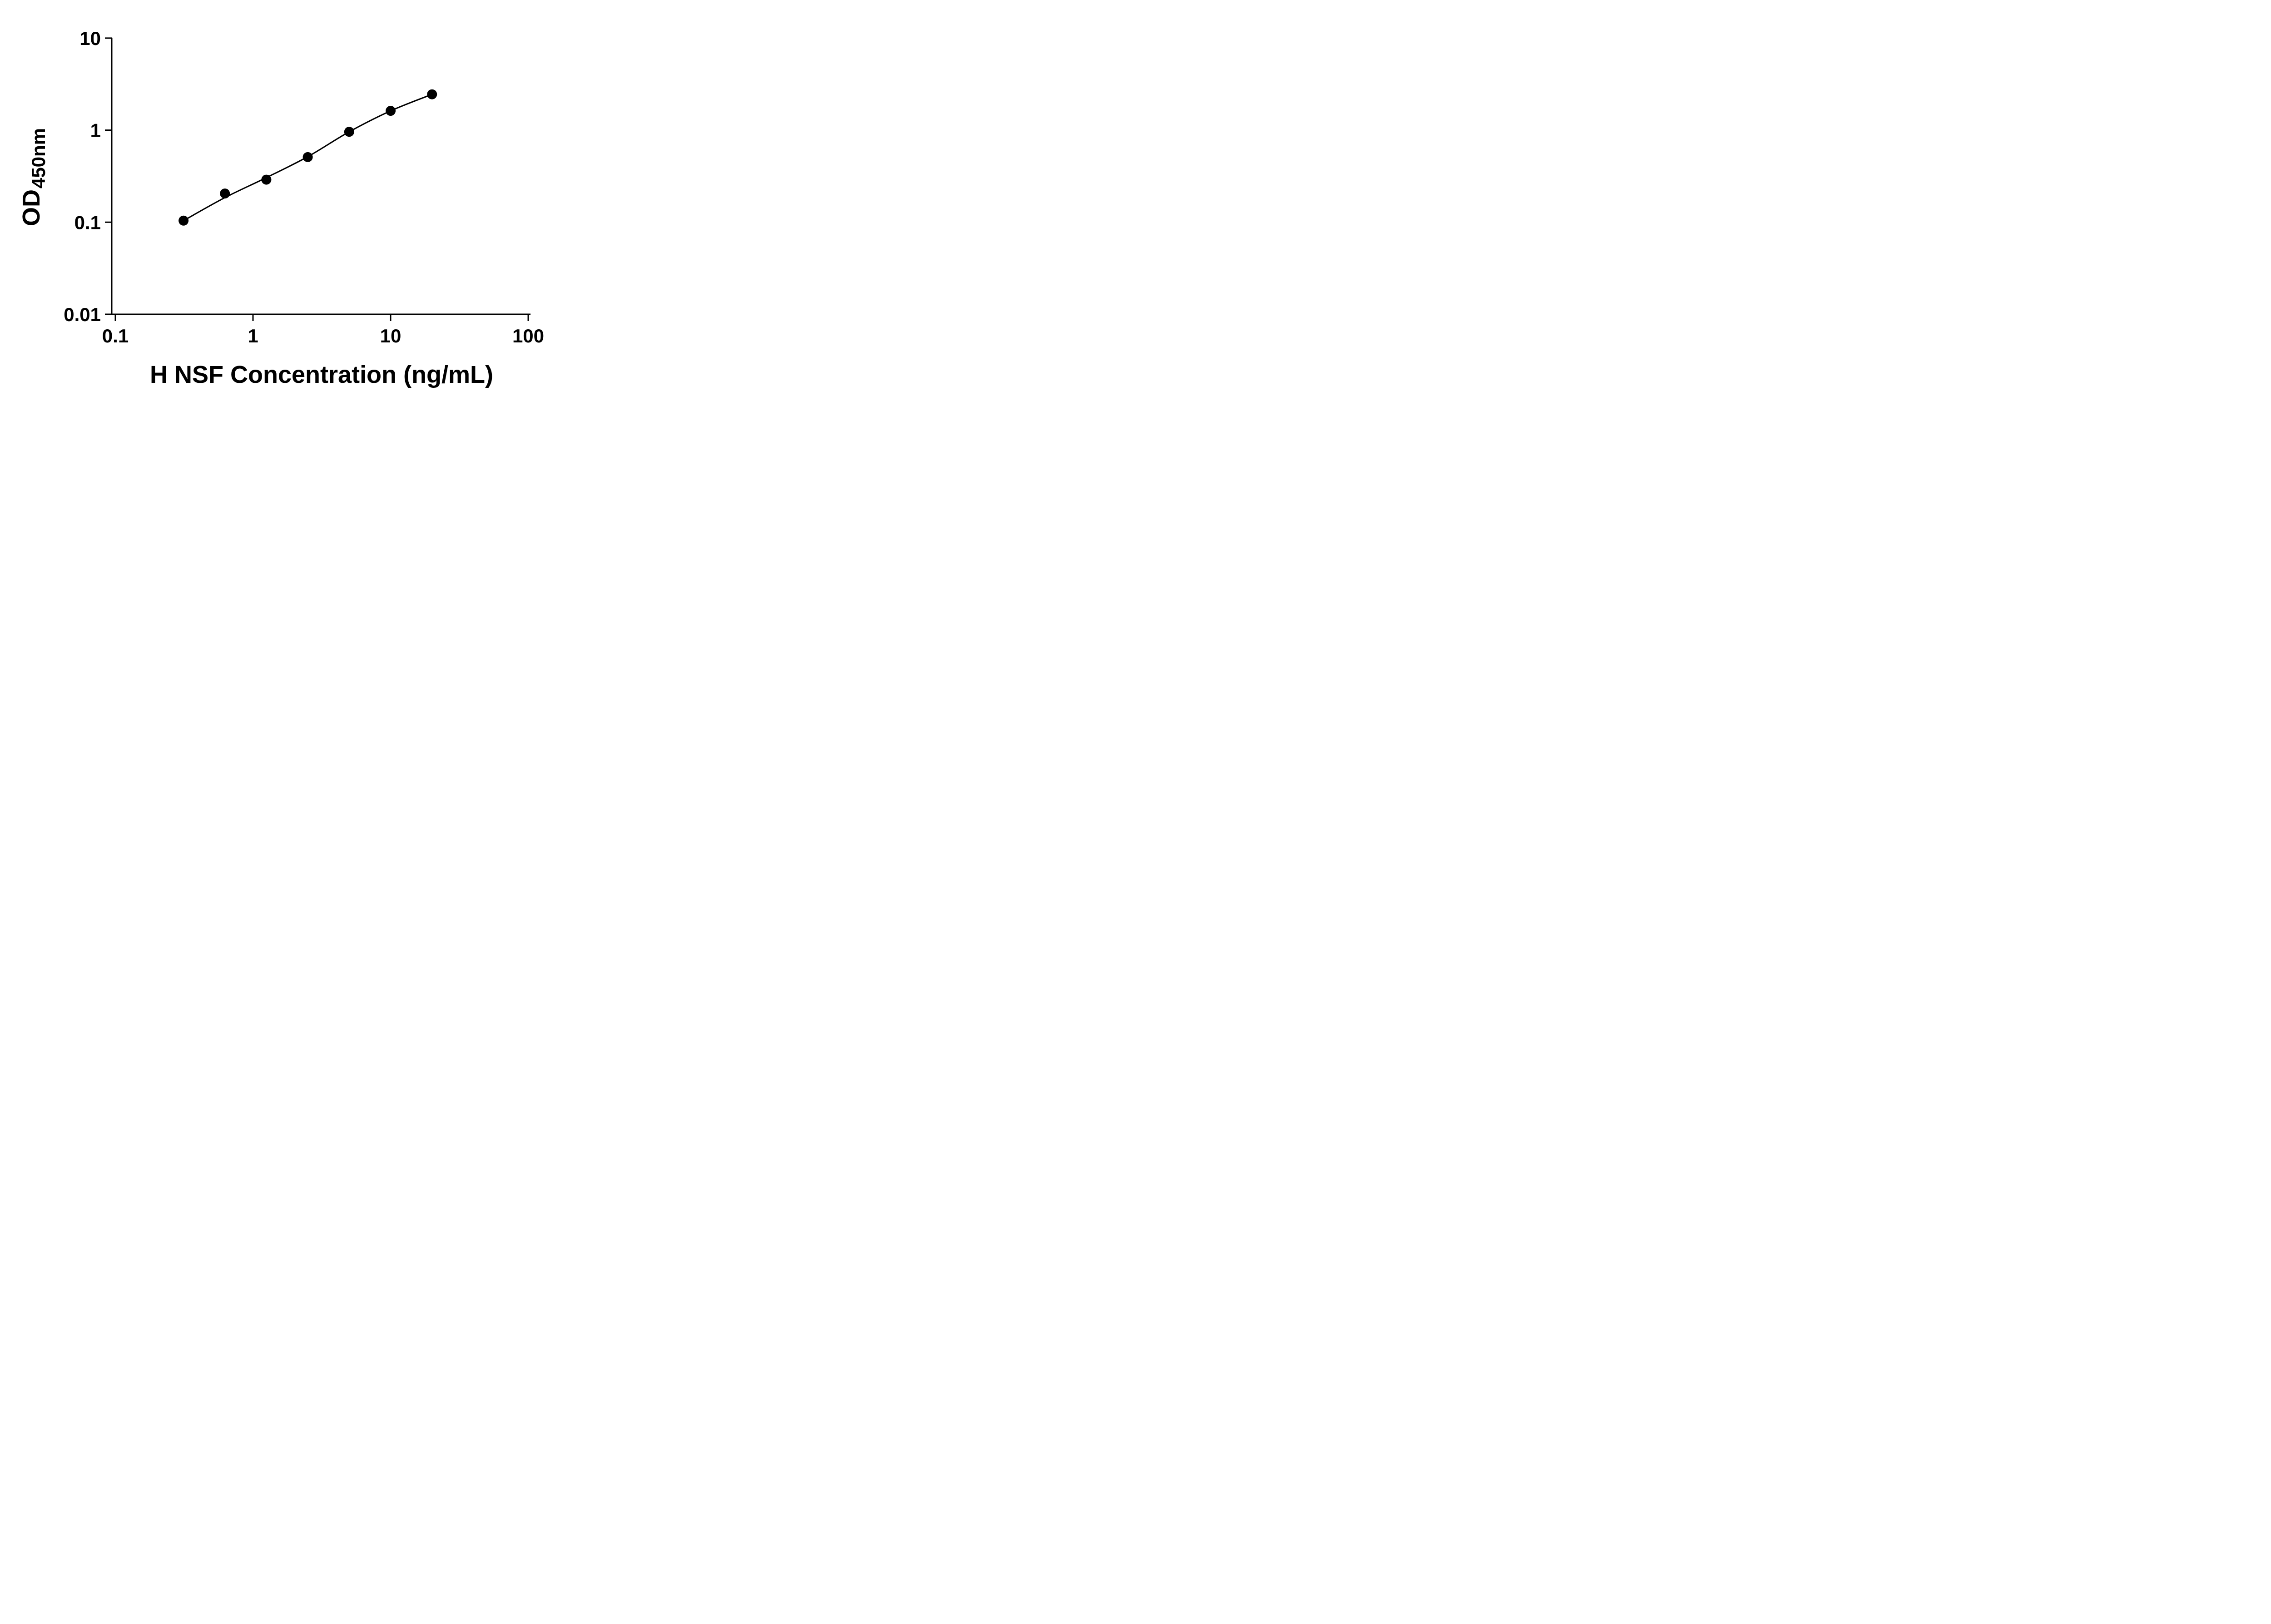  Describe the element at coordinates (528, 336) in the screenshot. I see `x-tick-label: 100` at that location.